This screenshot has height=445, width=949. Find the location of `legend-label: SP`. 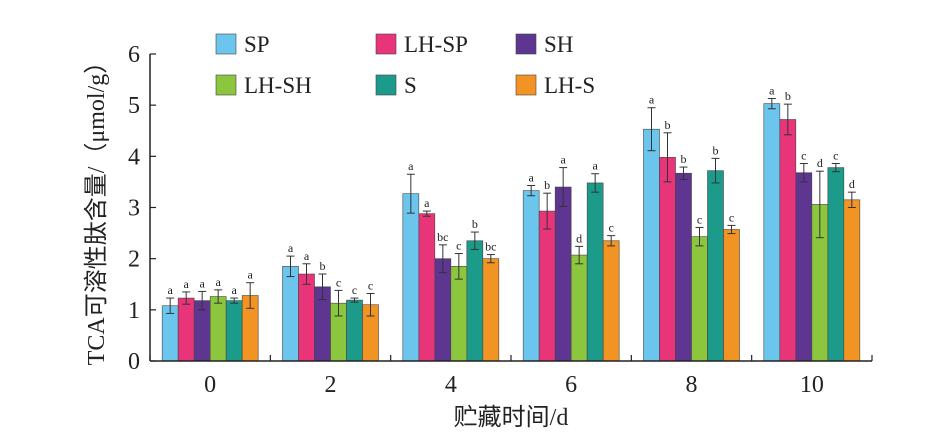

legend-label: SP is located at coordinates (257, 44).